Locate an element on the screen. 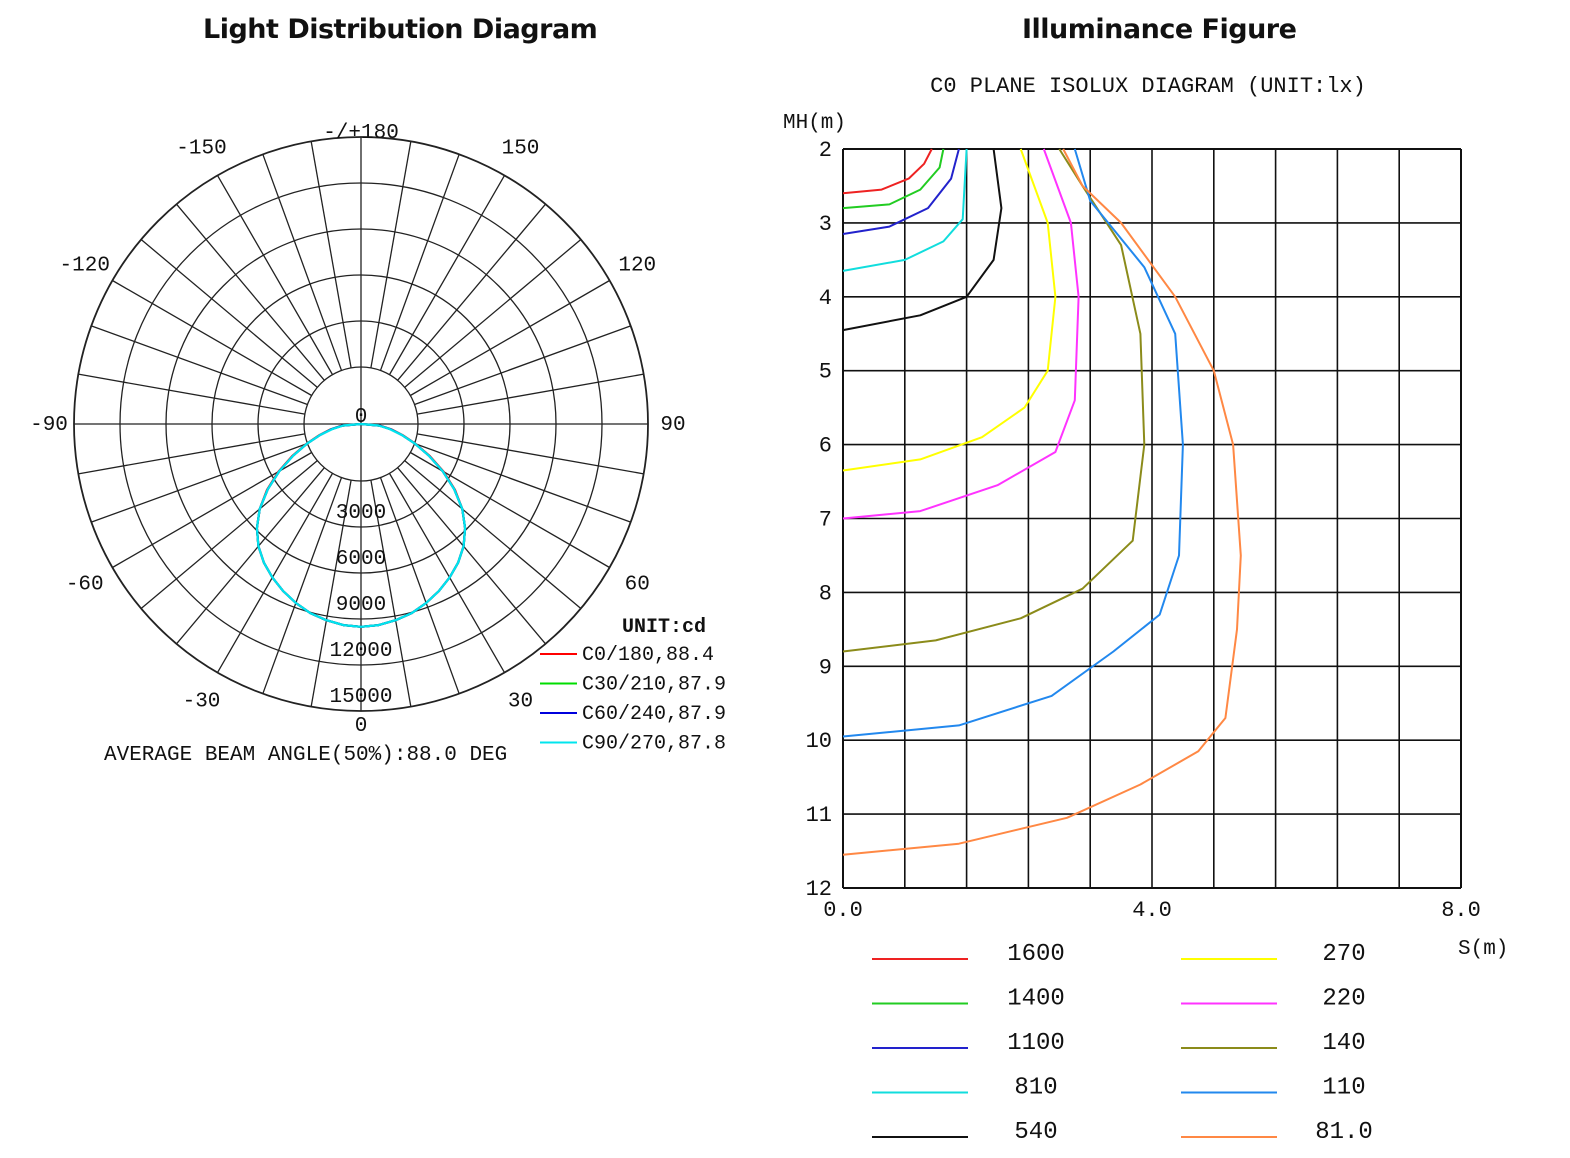 This screenshot has width=1570, height=1158. isolux-legend-label: 1100 is located at coordinates (1036, 1043).